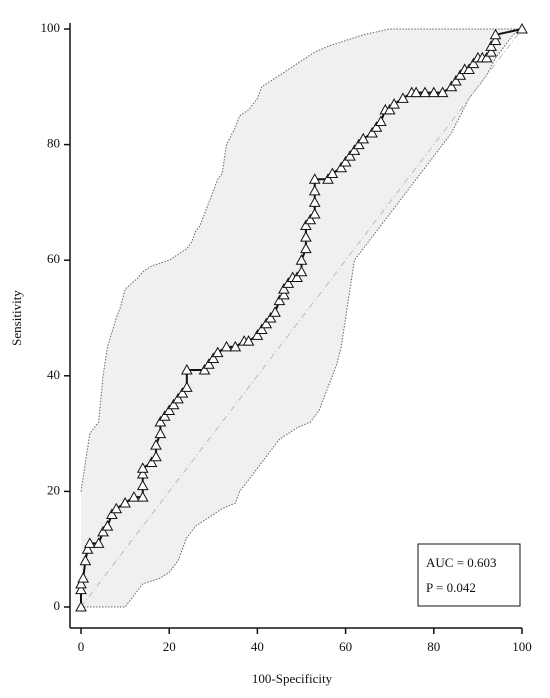  What do you see at coordinates (169, 646) in the screenshot?
I see `x-tick-label: 20` at bounding box center [169, 646].